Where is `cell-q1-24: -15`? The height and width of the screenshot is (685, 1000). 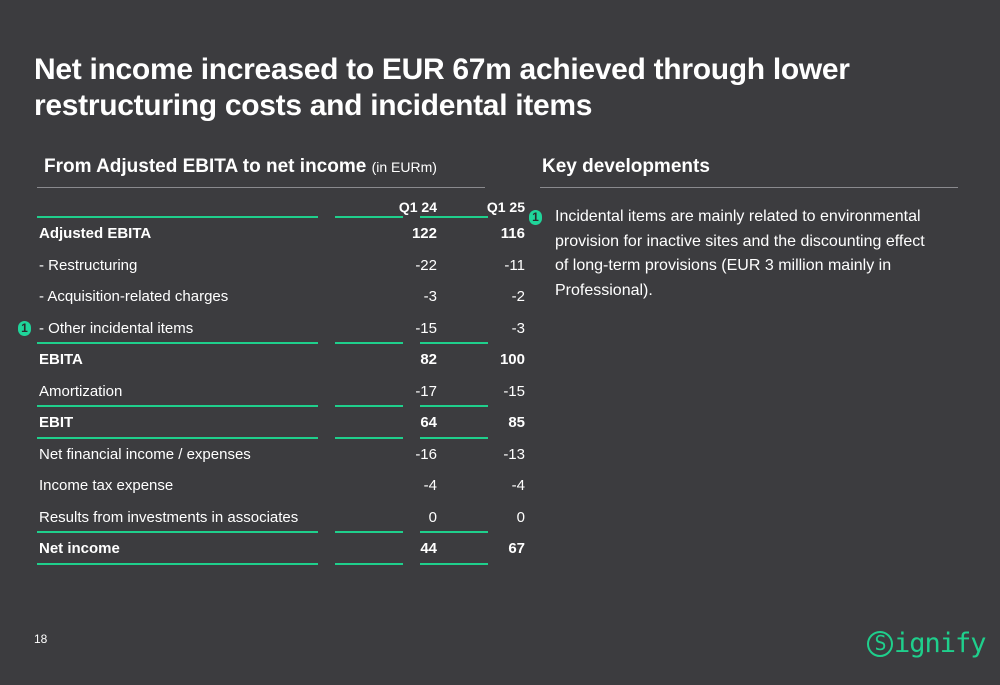
cell-q1-24: -15 is located at coordinates (426, 328).